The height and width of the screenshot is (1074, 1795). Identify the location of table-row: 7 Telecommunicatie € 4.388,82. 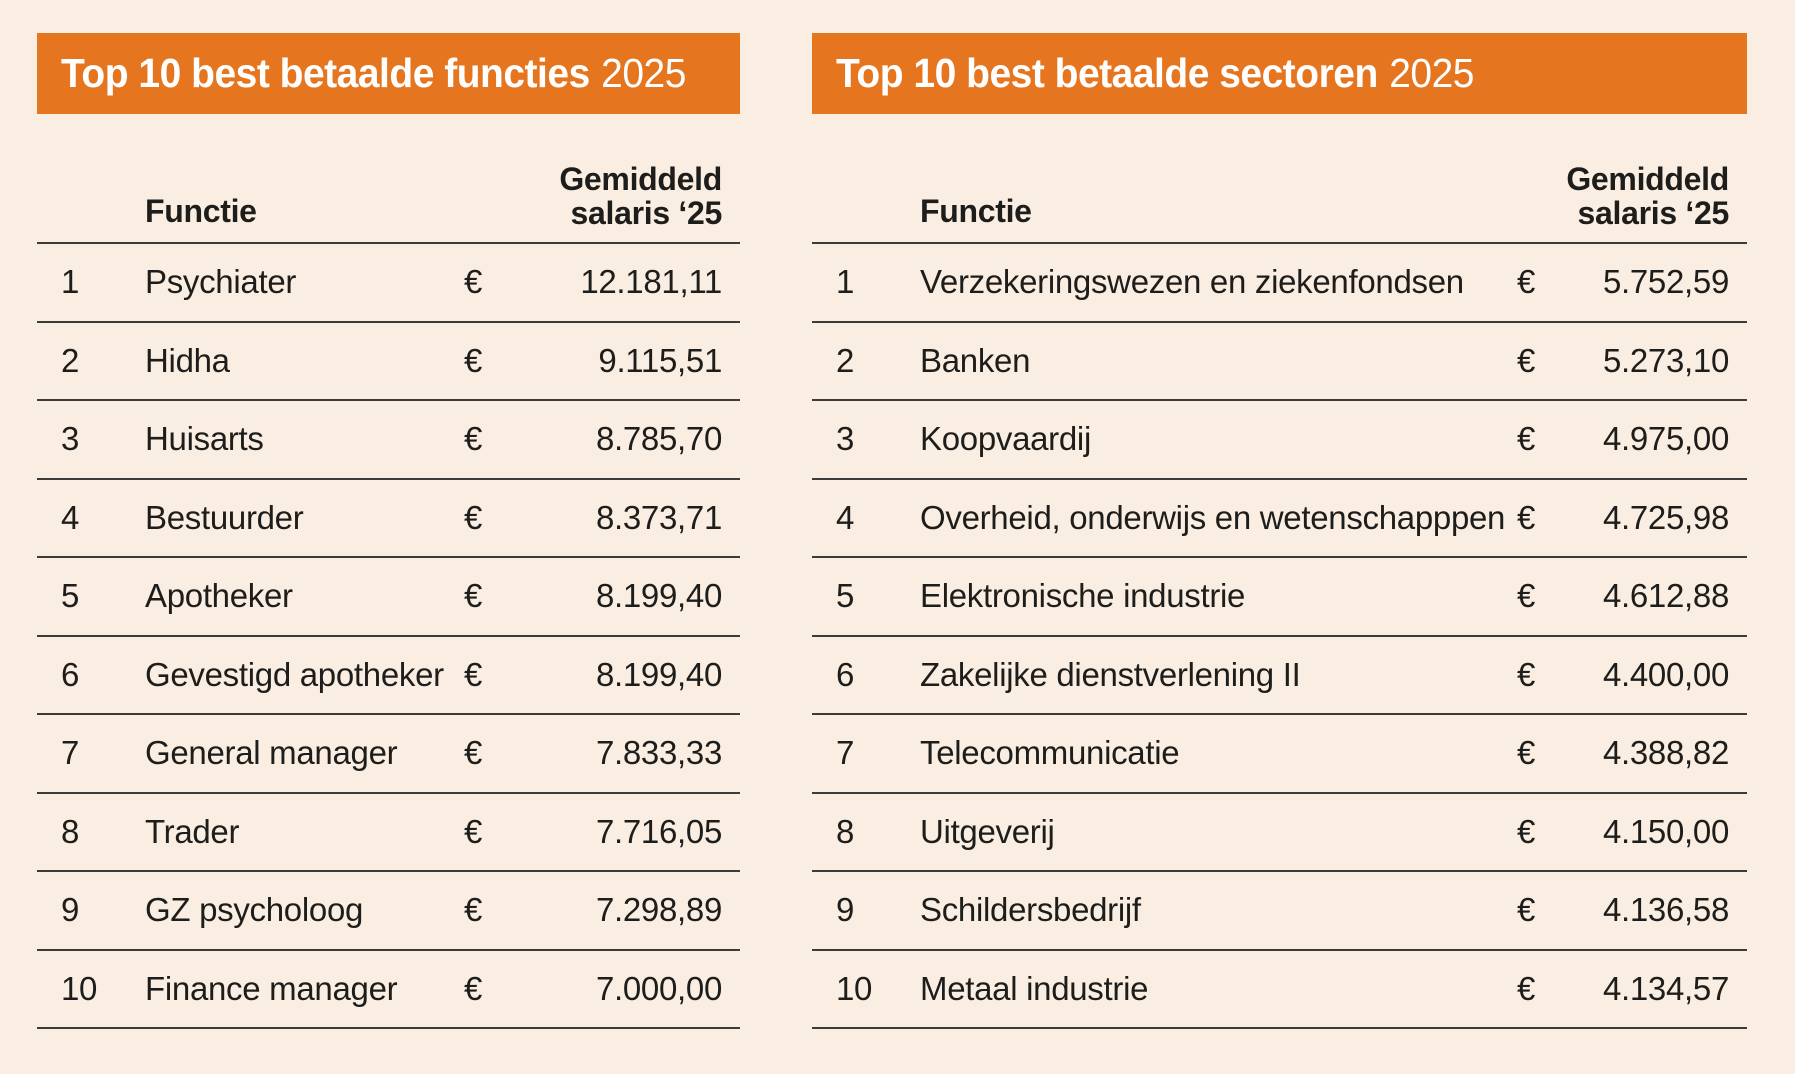
(1279, 754).